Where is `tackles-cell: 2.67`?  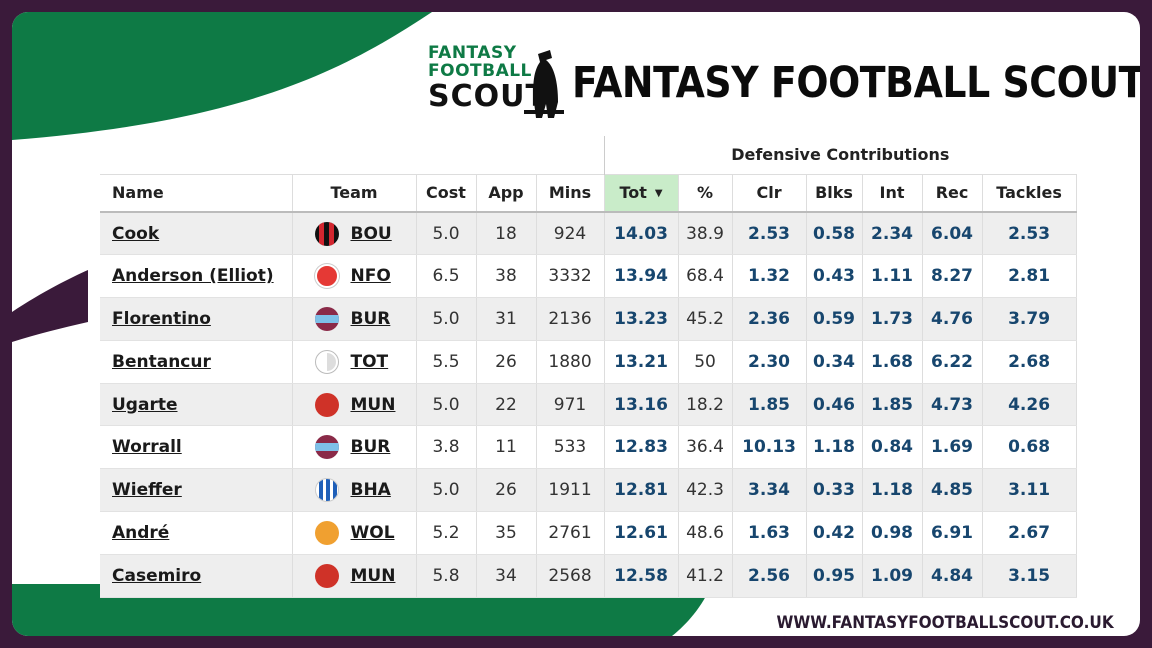 tackles-cell: 2.67 is located at coordinates (1029, 533).